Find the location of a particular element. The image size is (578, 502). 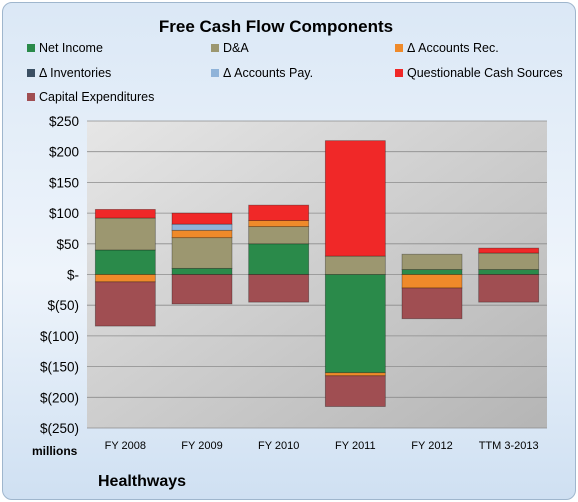

company-name: Healthways is located at coordinates (142, 481).